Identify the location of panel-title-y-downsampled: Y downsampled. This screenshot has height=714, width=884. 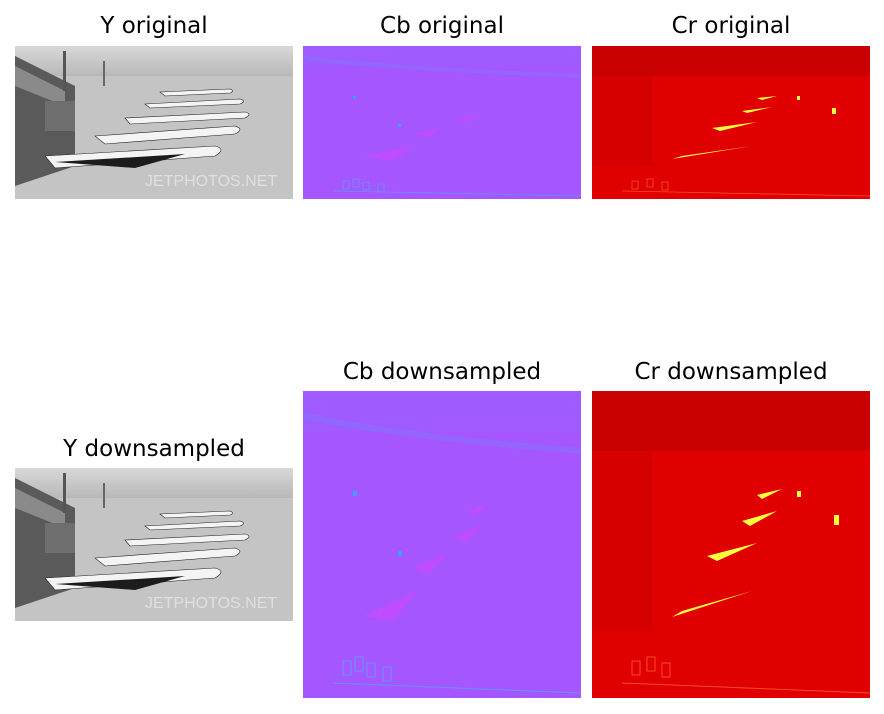
(154, 449).